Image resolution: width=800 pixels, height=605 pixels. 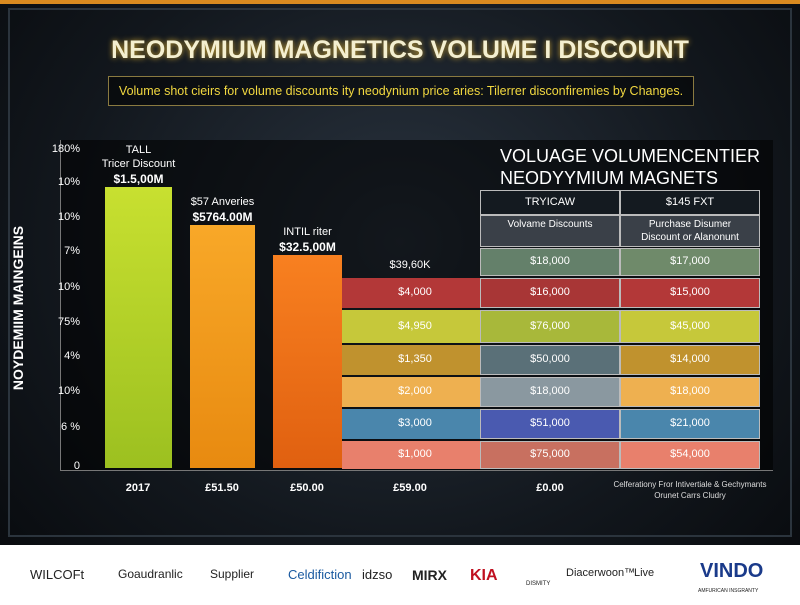 I want to click on footer-logo: idzso, so click(x=377, y=574).